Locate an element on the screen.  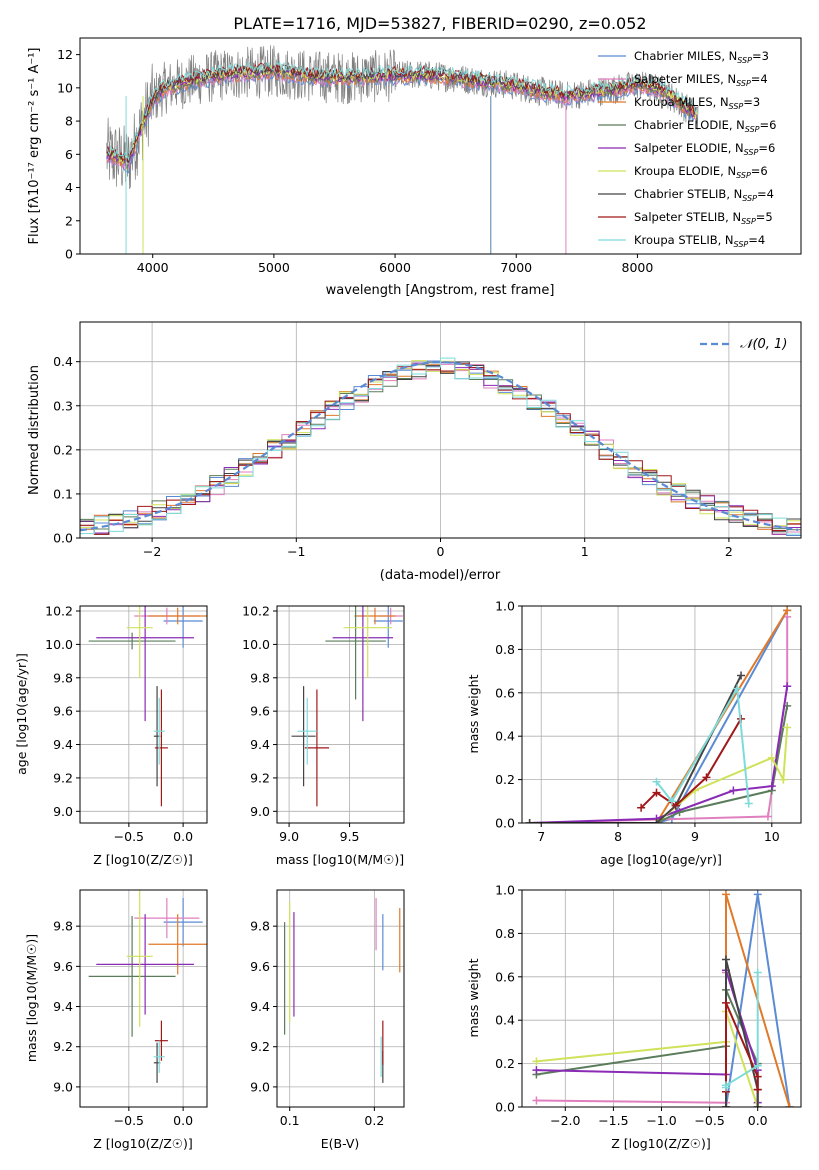
y-tick-label: 4 is located at coordinates (69, 187).